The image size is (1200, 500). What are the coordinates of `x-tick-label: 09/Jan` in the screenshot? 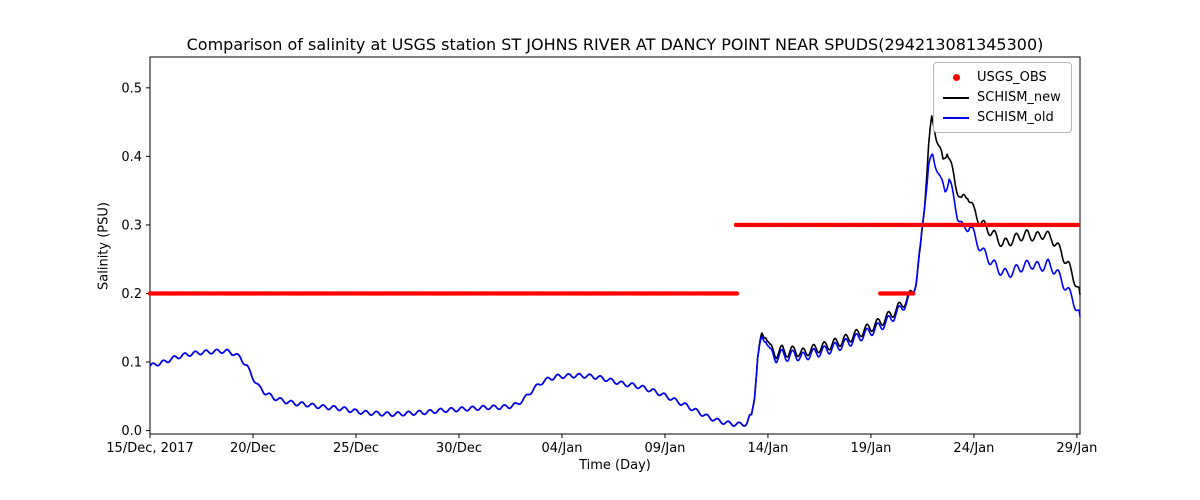 It's located at (664, 448).